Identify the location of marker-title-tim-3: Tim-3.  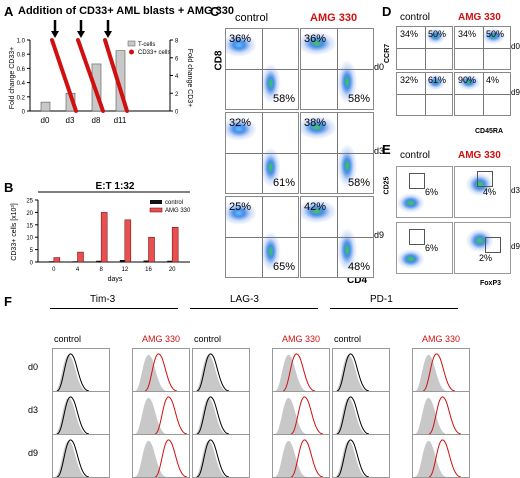
(103, 299).